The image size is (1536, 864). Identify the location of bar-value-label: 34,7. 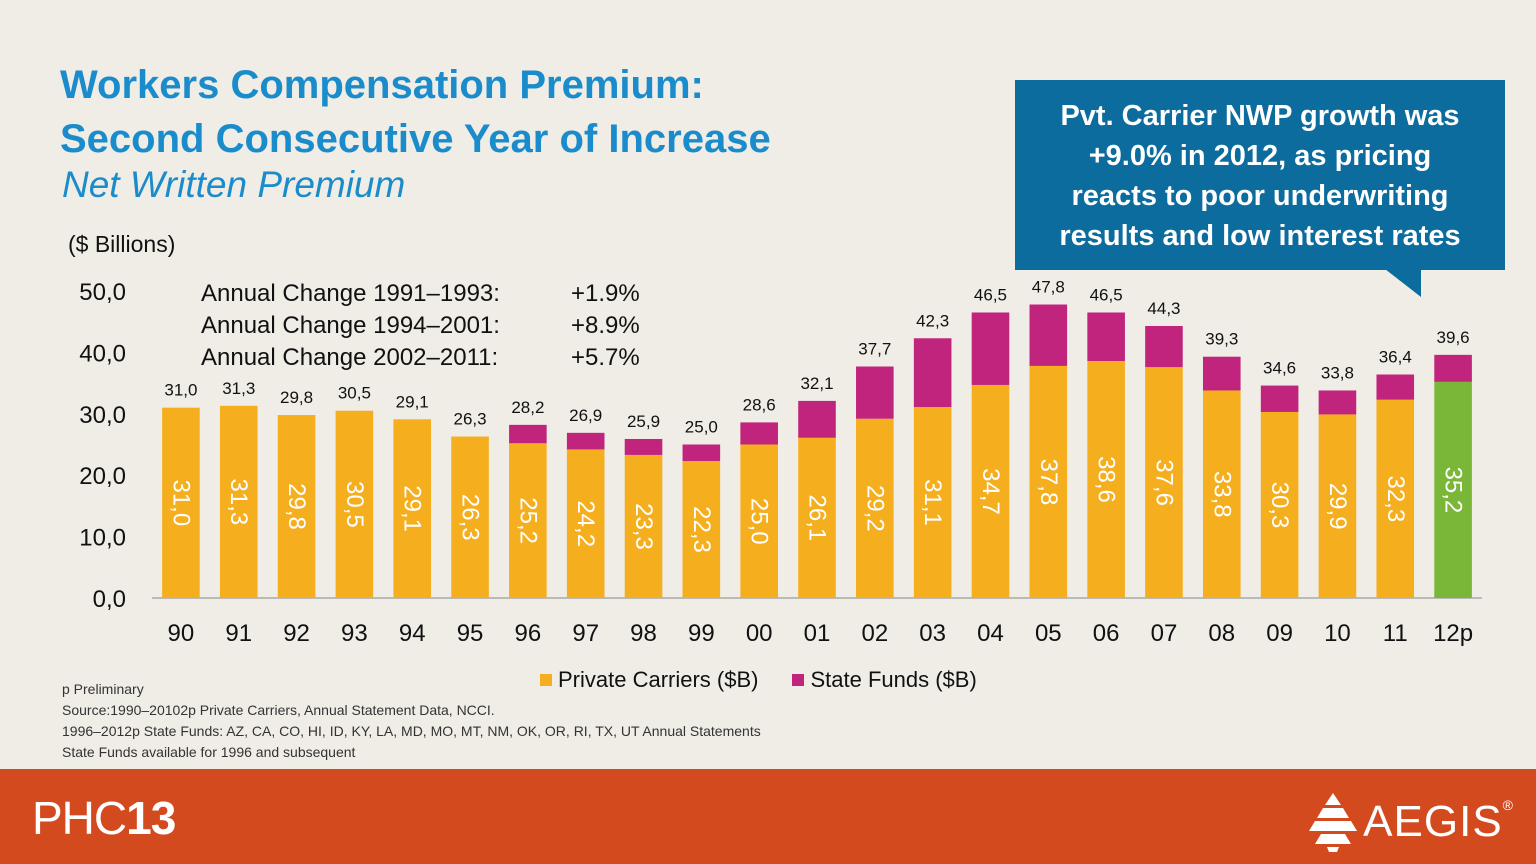
(990, 491).